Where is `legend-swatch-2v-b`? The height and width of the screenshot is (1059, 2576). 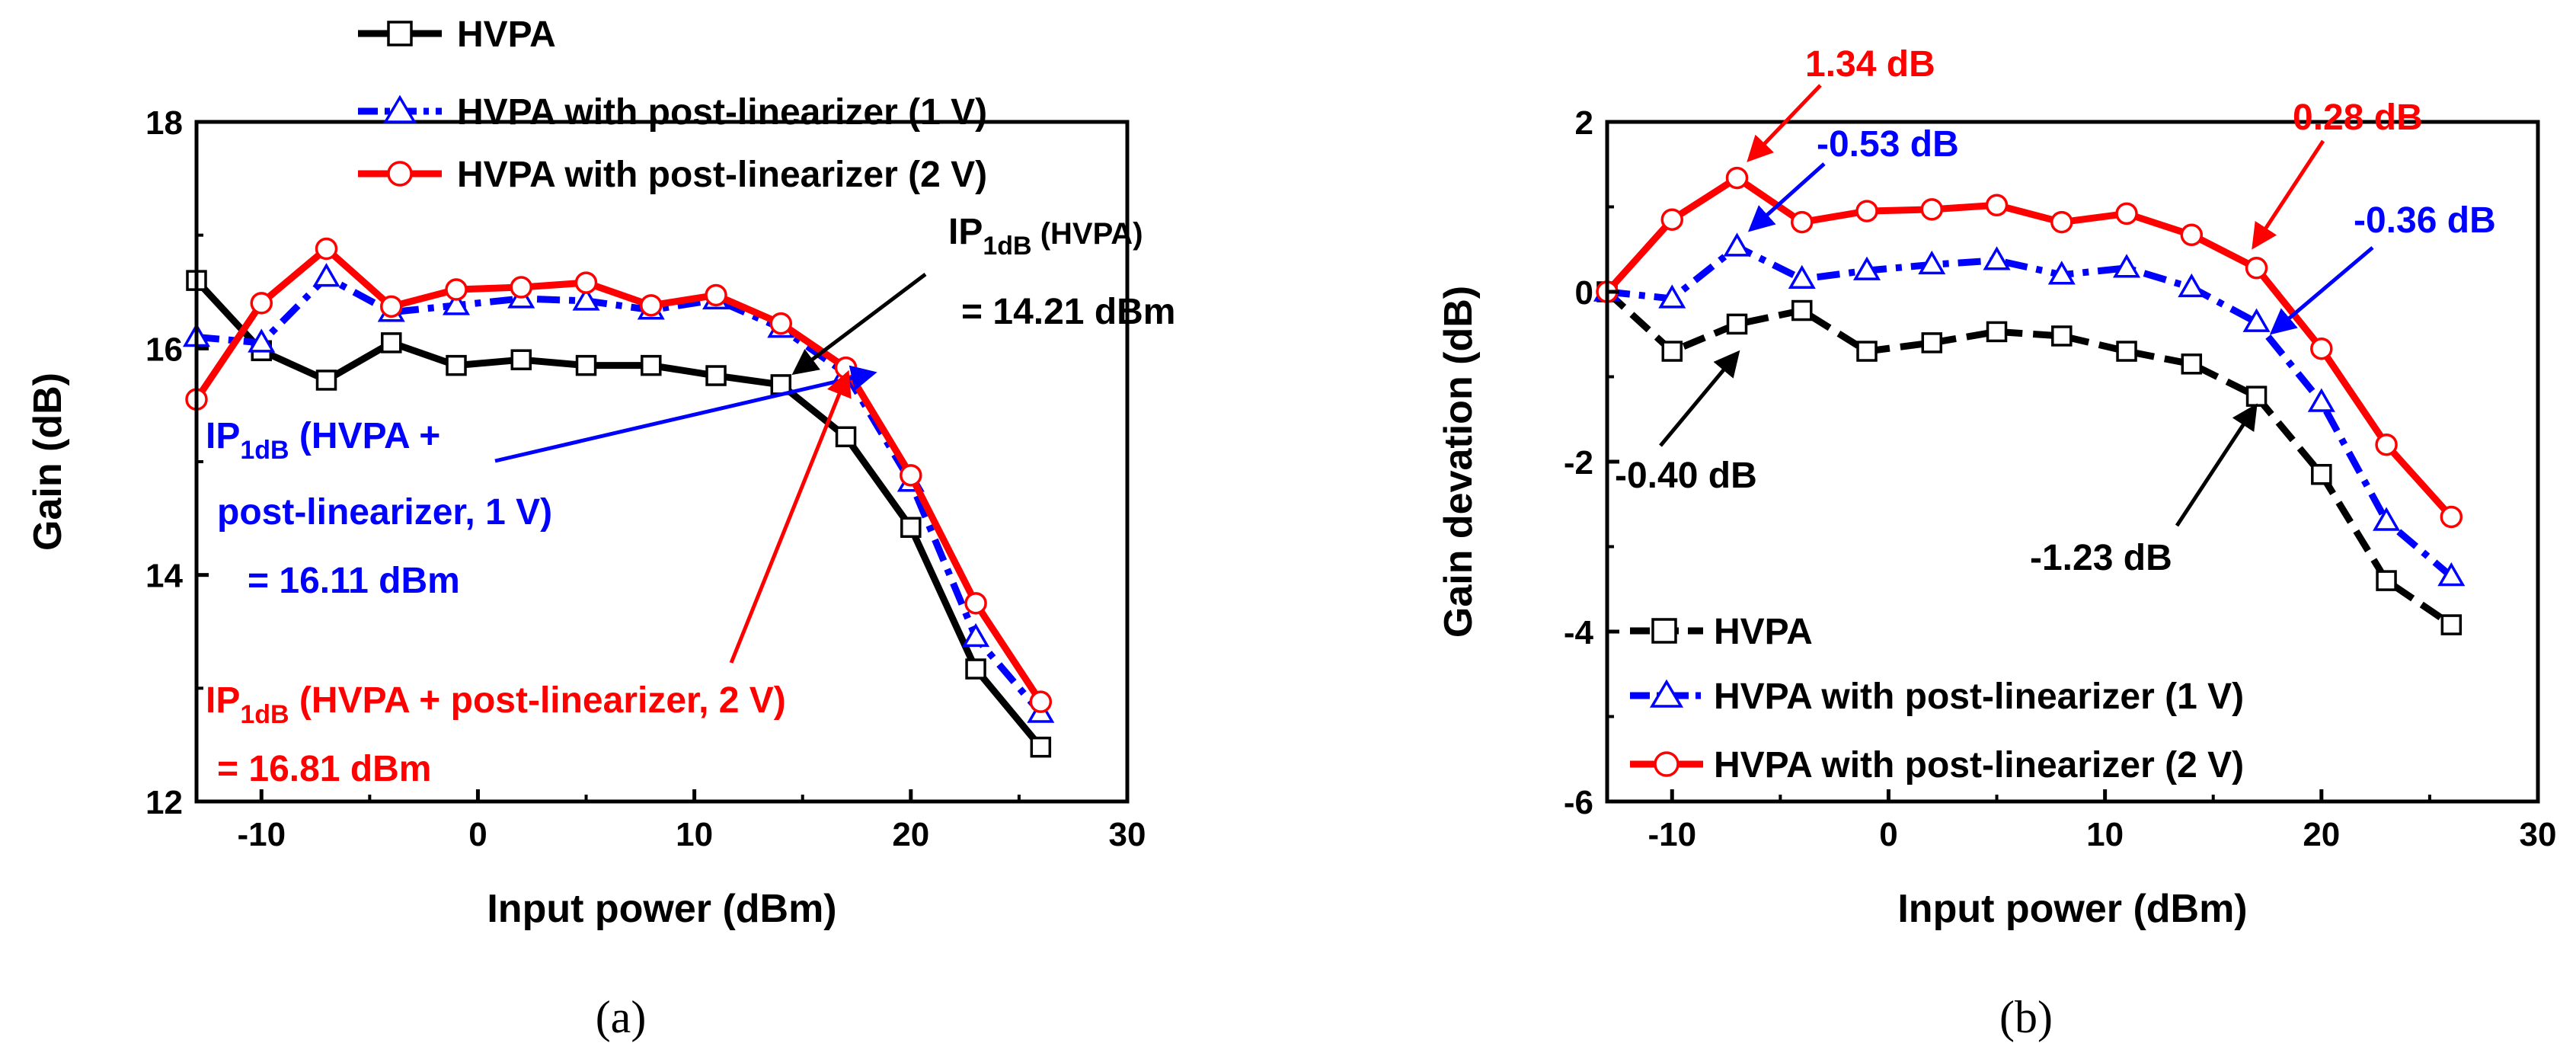
legend-swatch-2v-b is located at coordinates (1667, 764).